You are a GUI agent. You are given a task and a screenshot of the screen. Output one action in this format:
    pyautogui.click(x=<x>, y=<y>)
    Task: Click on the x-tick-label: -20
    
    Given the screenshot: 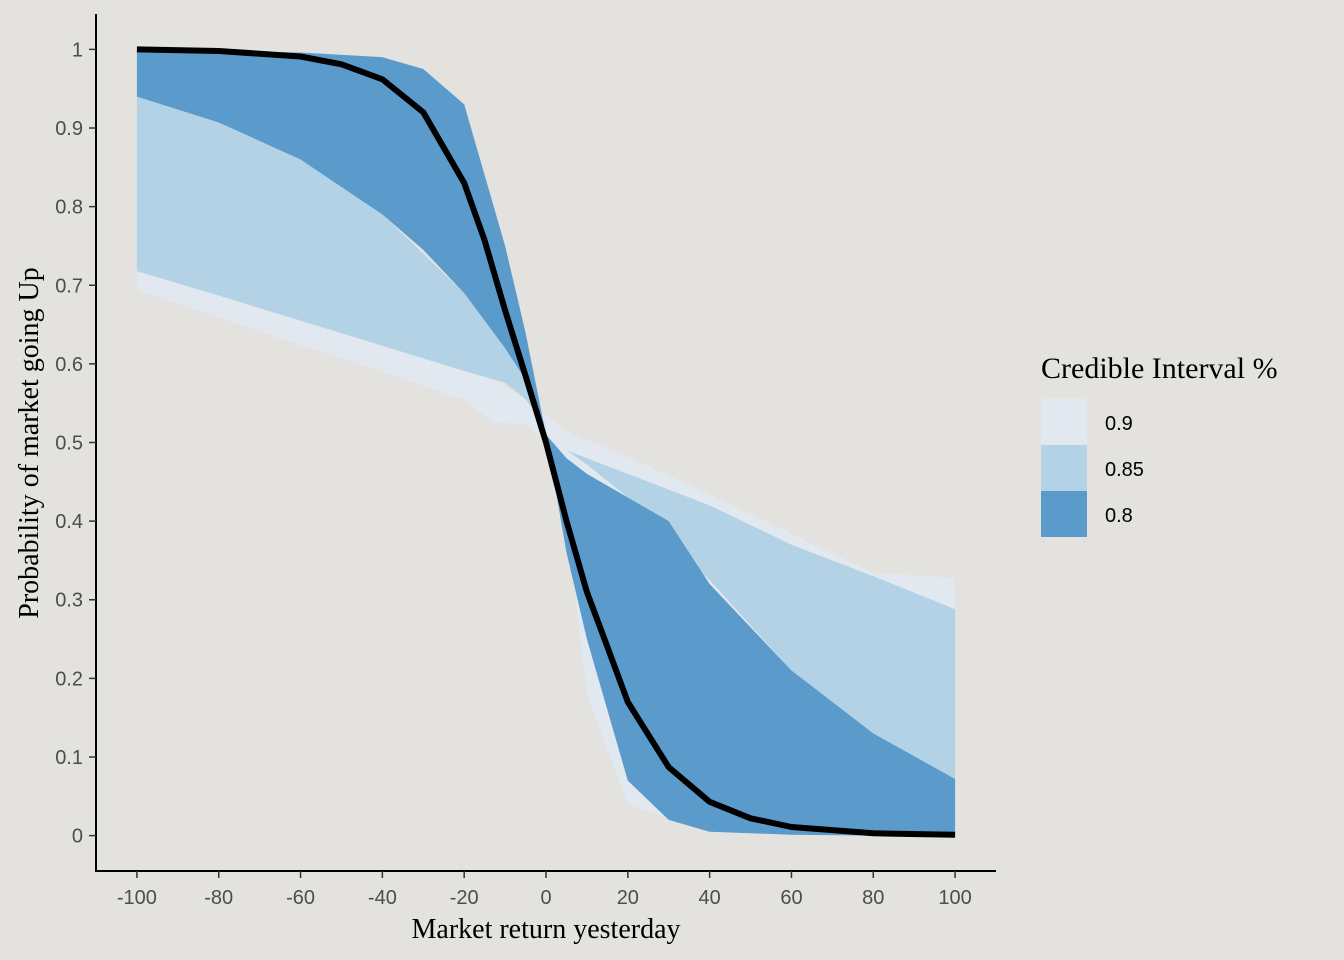 What is the action you would take?
    pyautogui.click(x=464, y=898)
    